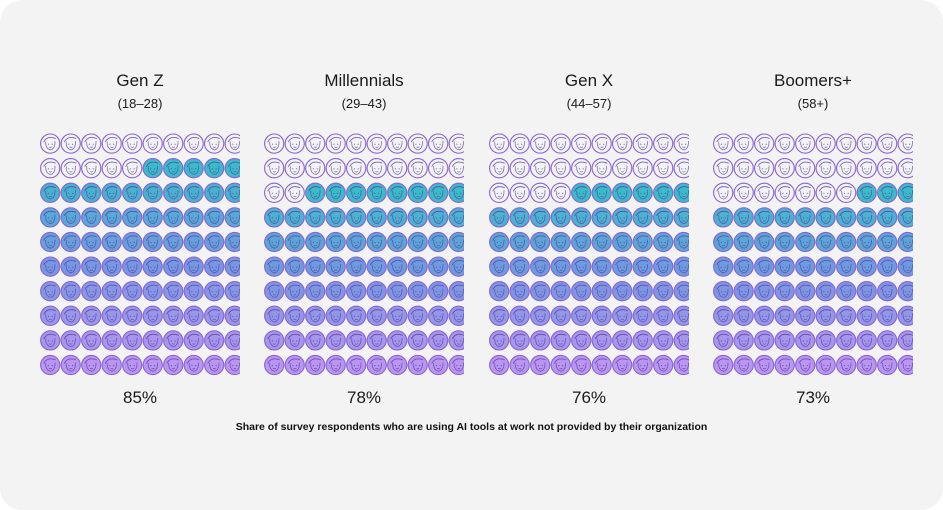 The image size is (943, 510). Describe the element at coordinates (589, 397) in the screenshot. I see `percent-label: 76%` at that location.